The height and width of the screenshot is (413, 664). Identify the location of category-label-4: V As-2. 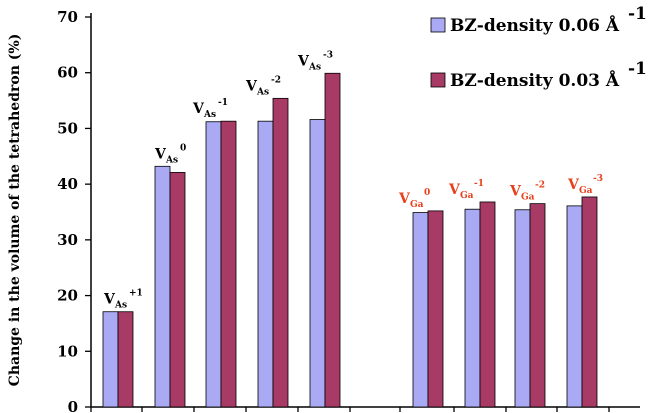
(263, 86).